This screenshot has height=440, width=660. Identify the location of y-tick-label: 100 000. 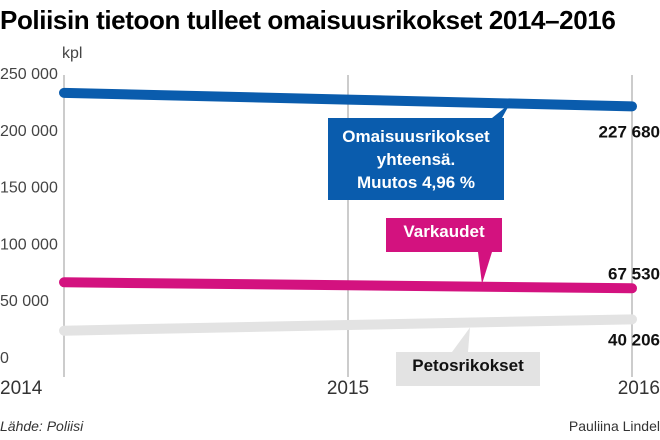
(29, 244).